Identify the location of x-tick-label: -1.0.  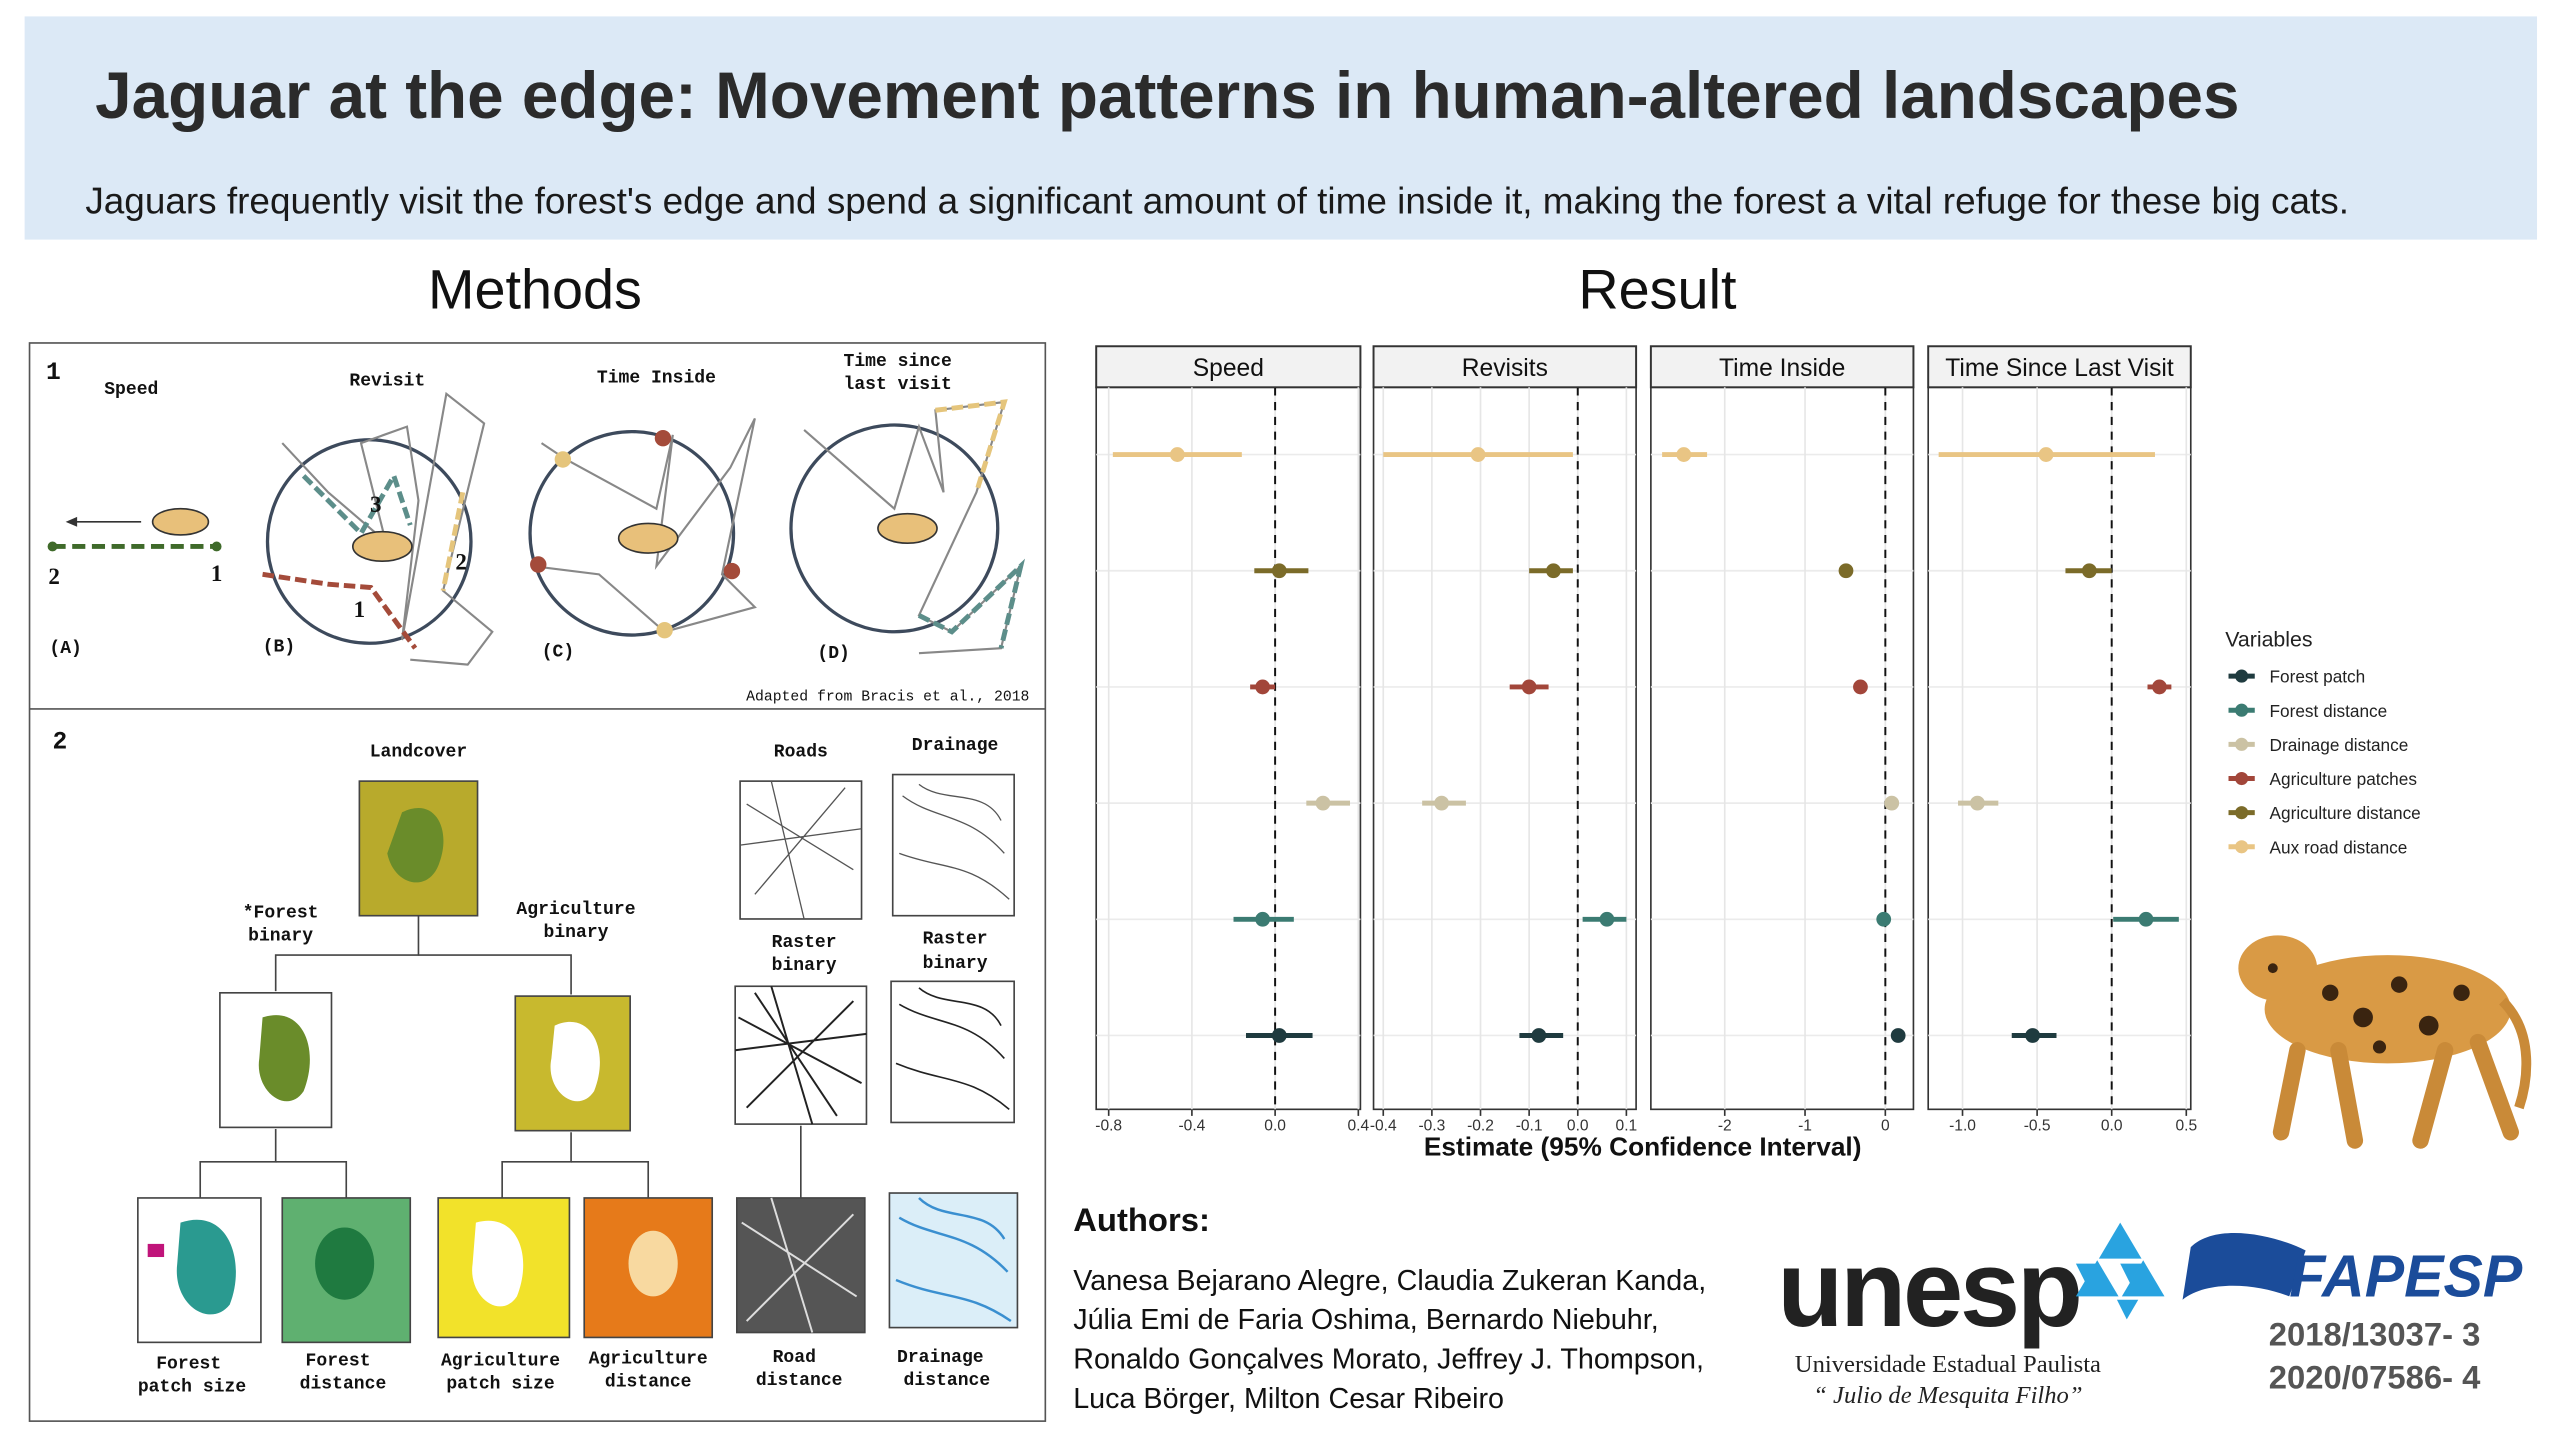
(1962, 1126).